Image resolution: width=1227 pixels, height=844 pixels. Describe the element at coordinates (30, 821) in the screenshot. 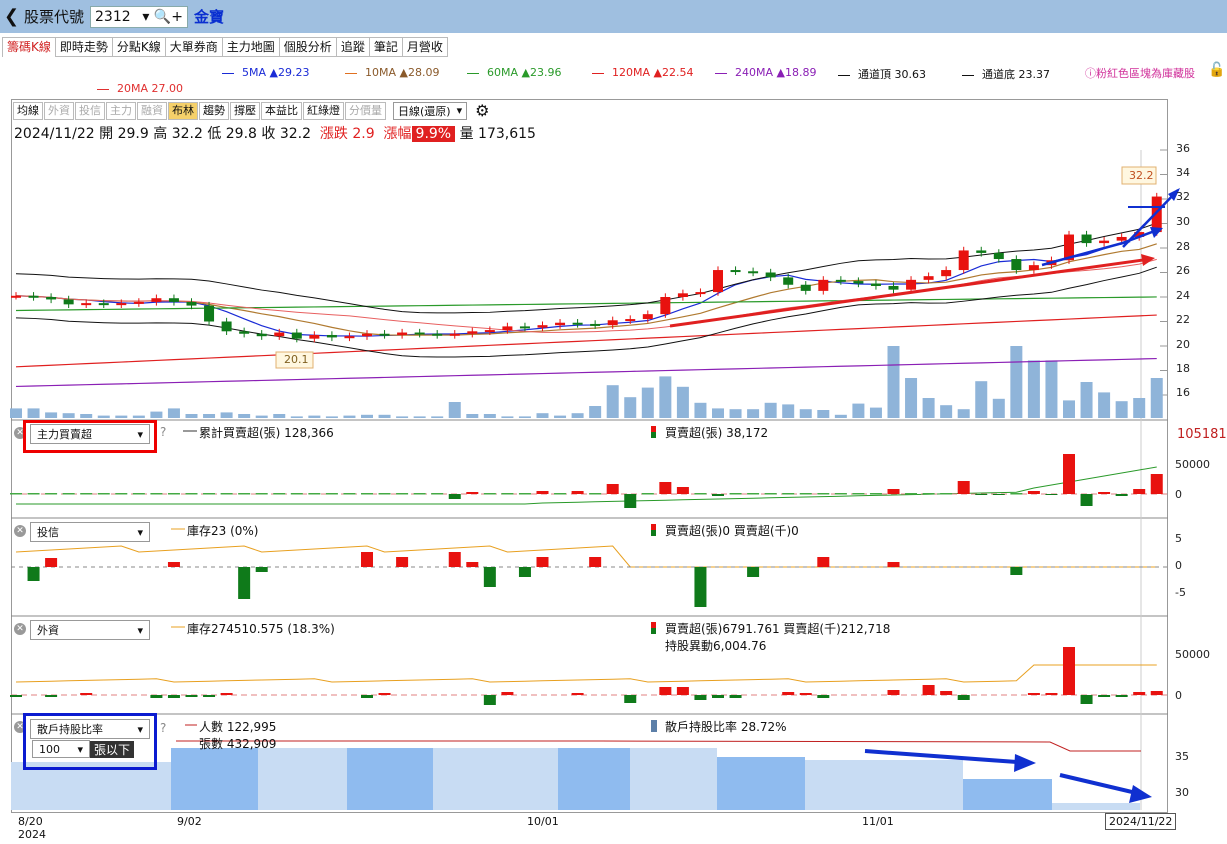

I see `date-1: 8/20` at that location.